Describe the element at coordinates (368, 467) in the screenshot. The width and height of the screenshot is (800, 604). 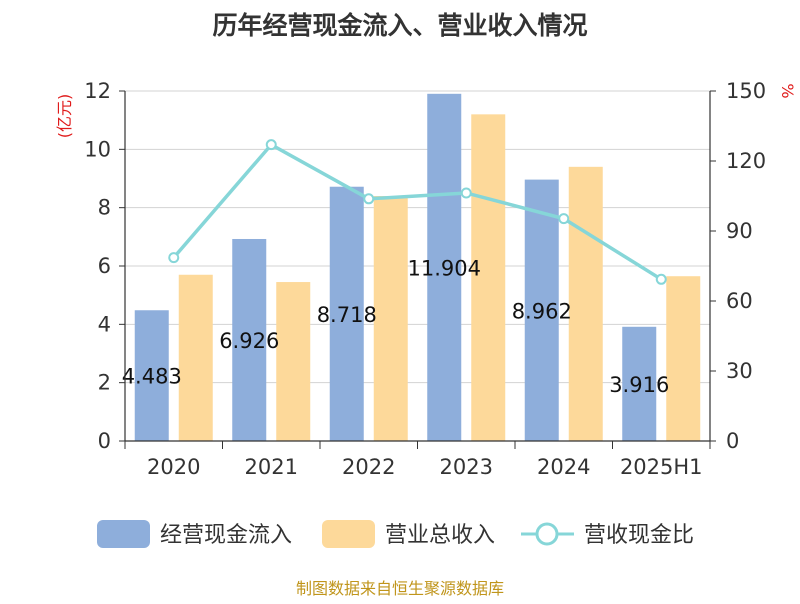
I see `x-axis-tick-label: 2022` at that location.